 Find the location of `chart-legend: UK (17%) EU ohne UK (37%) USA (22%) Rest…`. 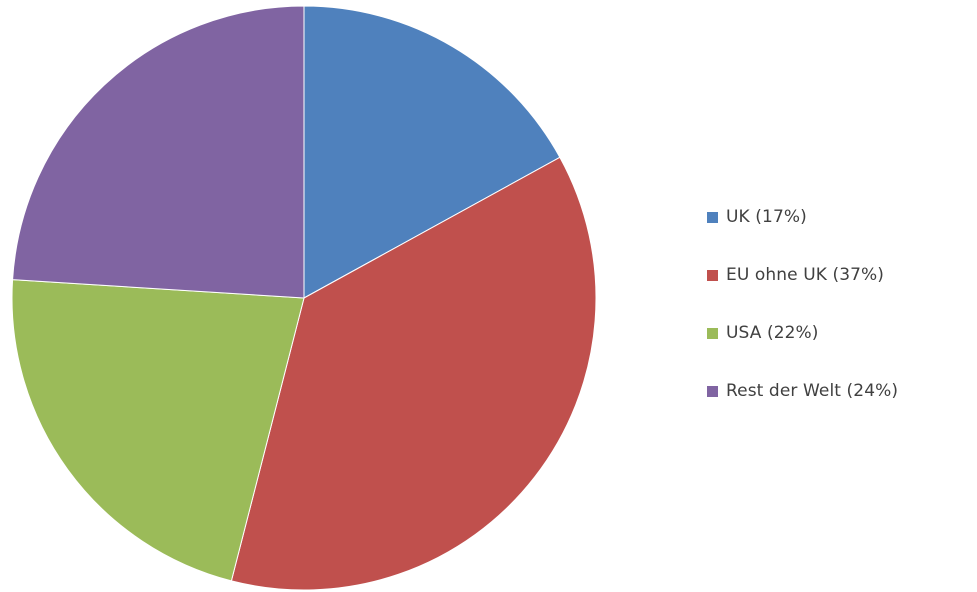

chart-legend: UK (17%) EU ohne UK (37%) USA (22%) Rest… is located at coordinates (802, 304).